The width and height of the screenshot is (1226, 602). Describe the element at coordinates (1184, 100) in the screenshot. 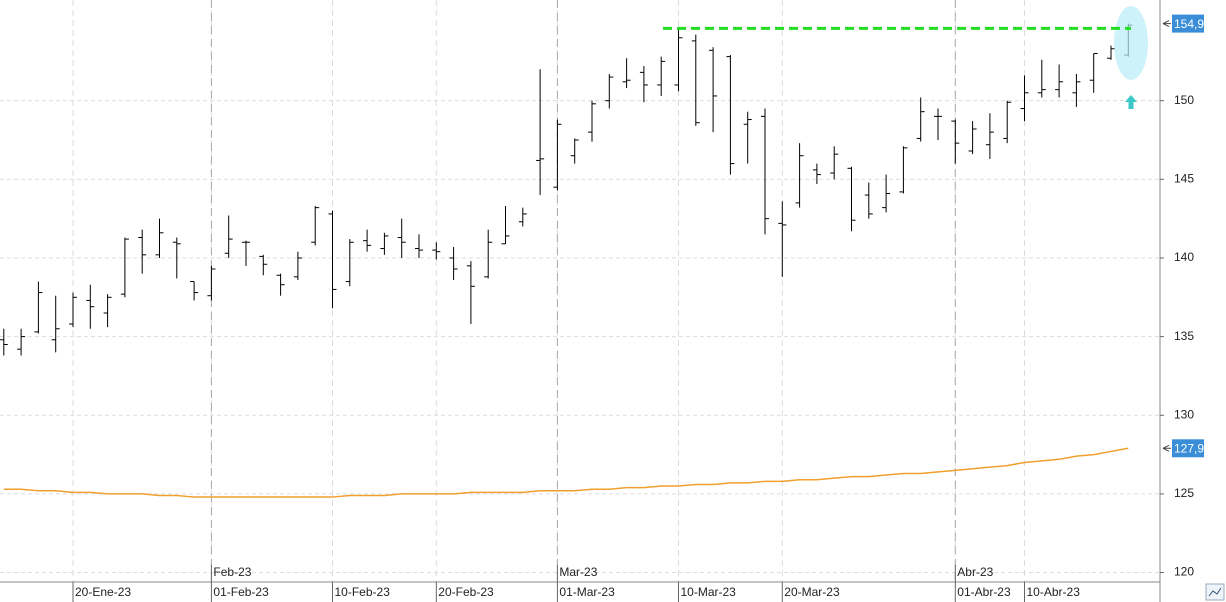

I see `y-tick-label: 150` at that location.